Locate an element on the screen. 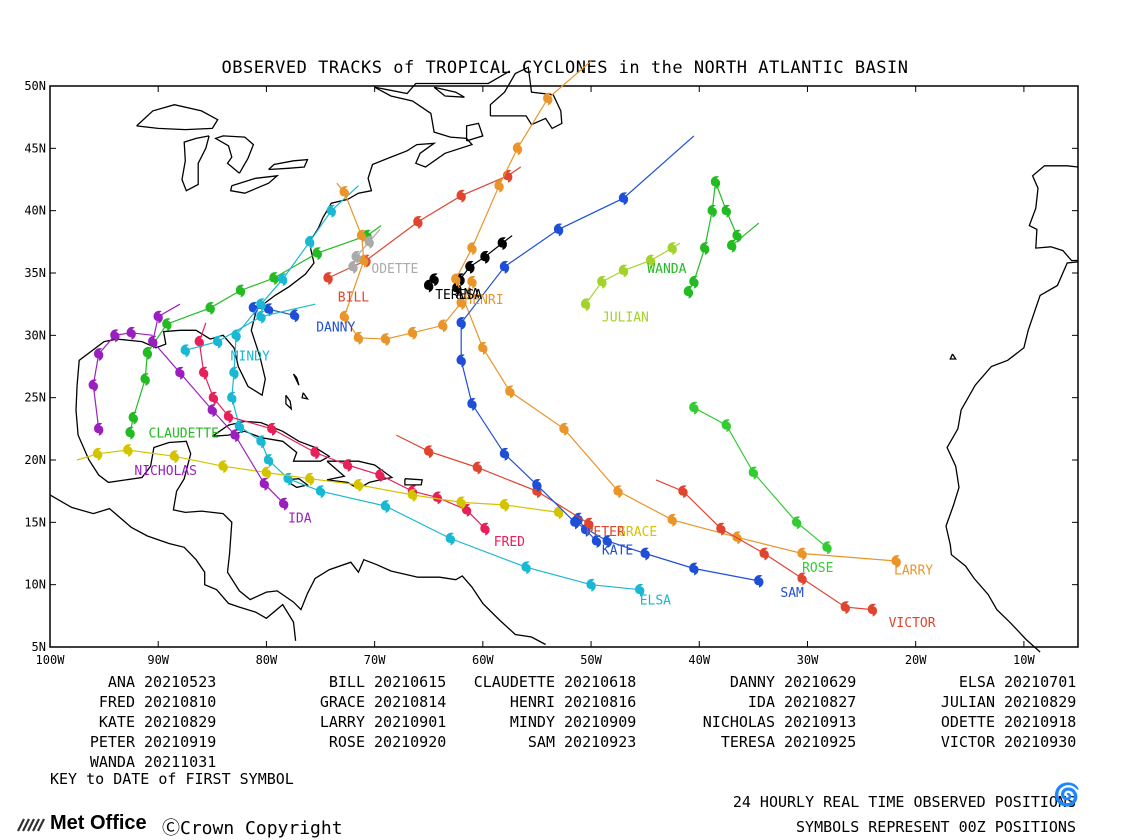 This screenshot has height=840, width=1130. track-nicholas is located at coordinates (120, 381).